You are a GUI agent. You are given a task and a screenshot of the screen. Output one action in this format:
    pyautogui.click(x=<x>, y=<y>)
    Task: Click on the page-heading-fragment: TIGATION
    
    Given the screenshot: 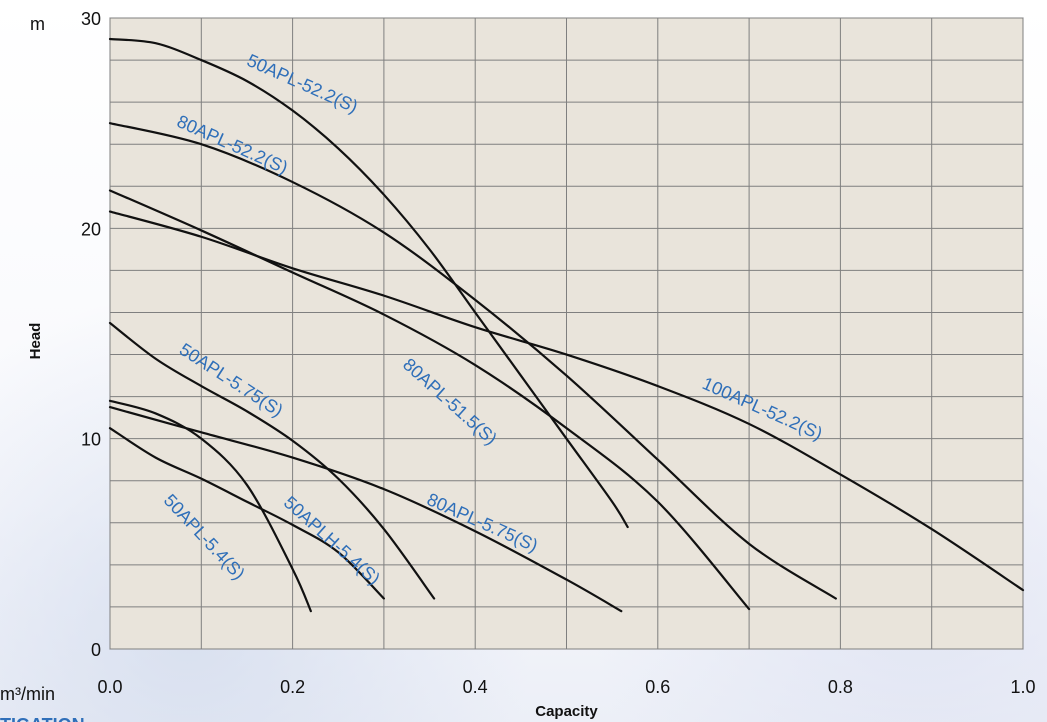 What is the action you would take?
    pyautogui.click(x=42, y=718)
    